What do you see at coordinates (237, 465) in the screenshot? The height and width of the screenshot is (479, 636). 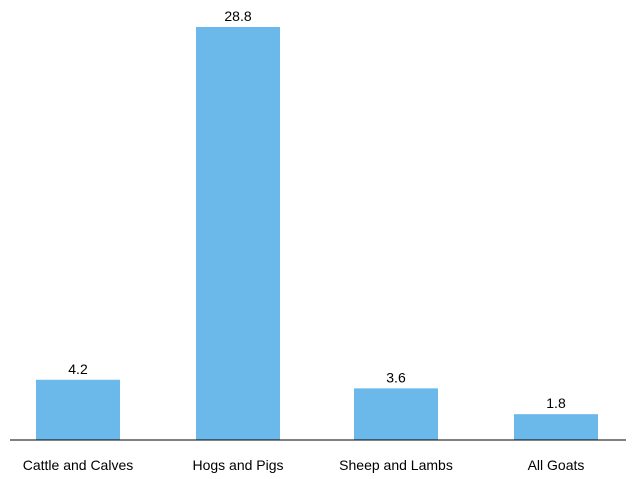 I see `category-label-1: Hogs and Pigs` at bounding box center [237, 465].